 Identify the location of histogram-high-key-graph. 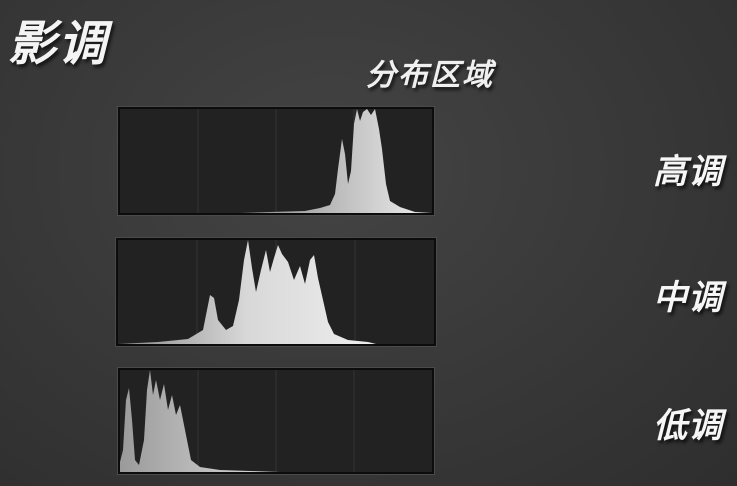
(314, 161).